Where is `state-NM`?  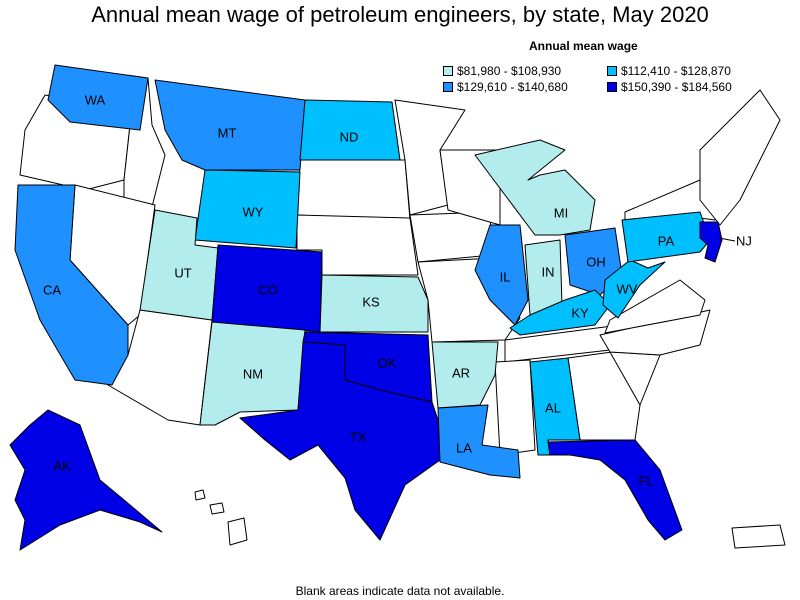 state-NM is located at coordinates (252, 373).